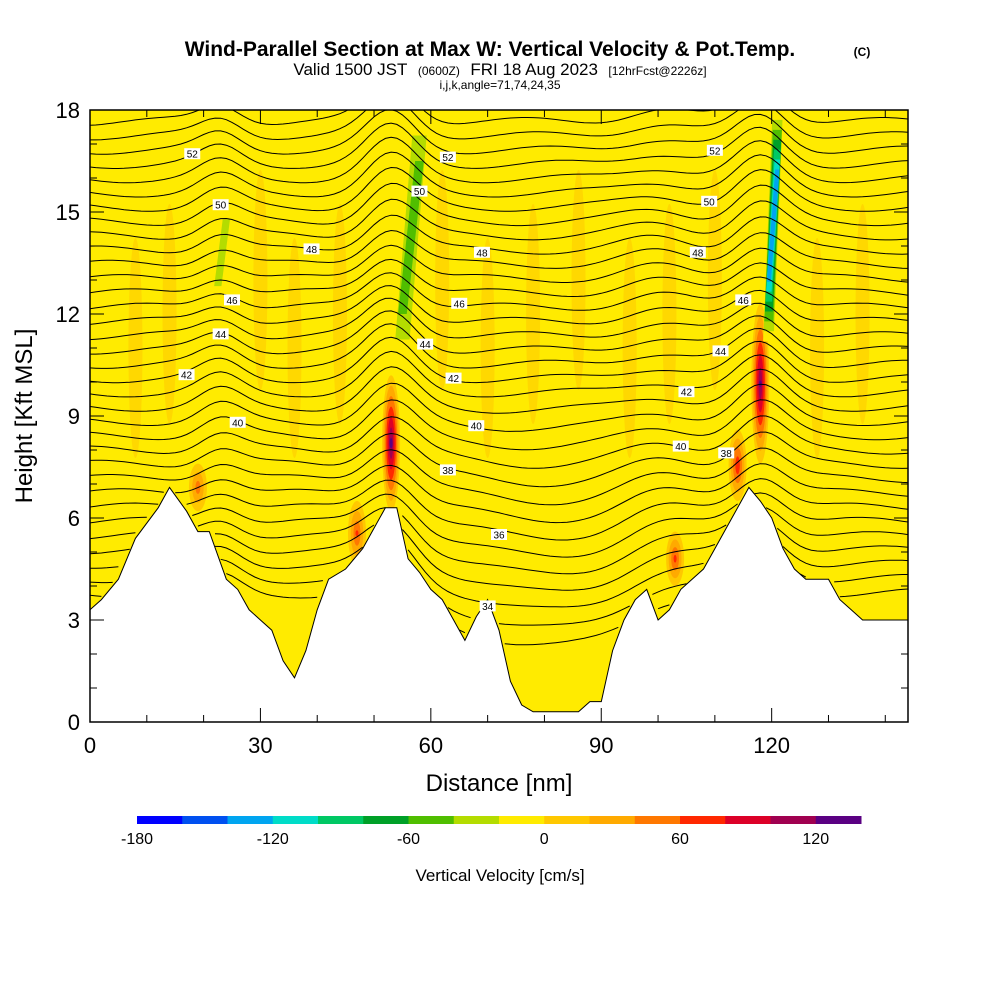 Image resolution: width=1000 pixels, height=1005 pixels. What do you see at coordinates (192, 154) in the screenshot?
I see `contour-label: 52` at bounding box center [192, 154].